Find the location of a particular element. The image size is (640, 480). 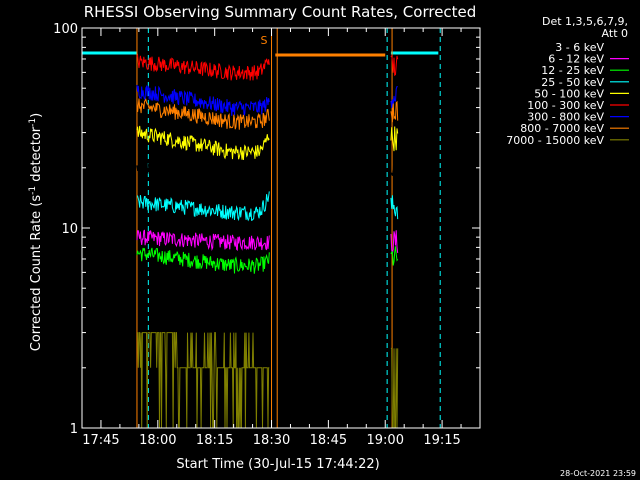

series-trace-3-second is located at coordinates (394, 207).